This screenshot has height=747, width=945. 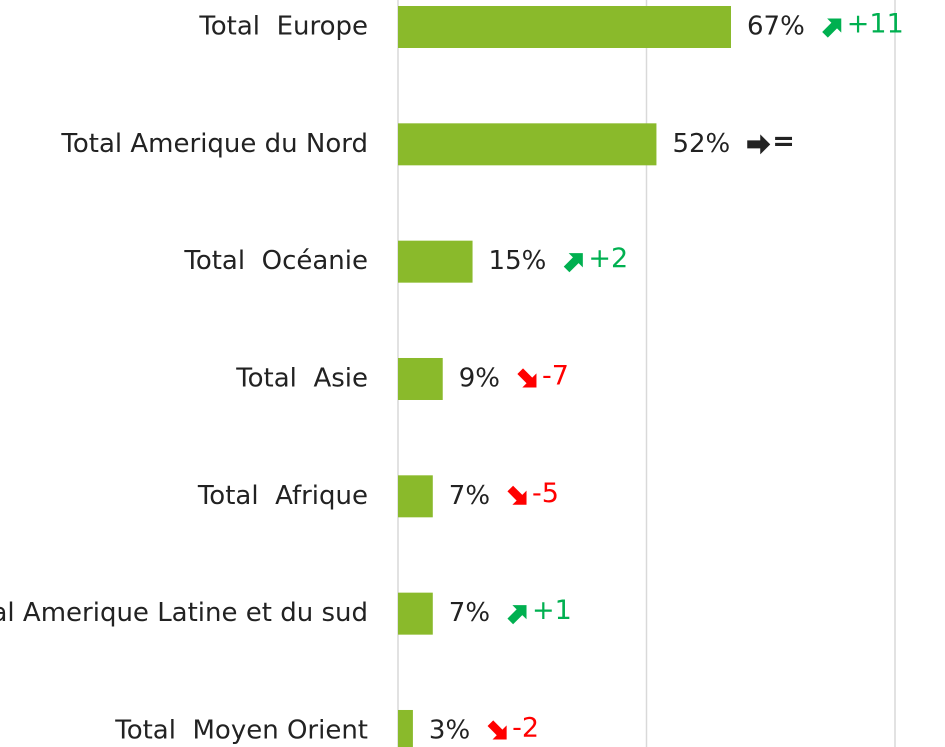 I want to click on change-label: =, so click(x=783, y=141).